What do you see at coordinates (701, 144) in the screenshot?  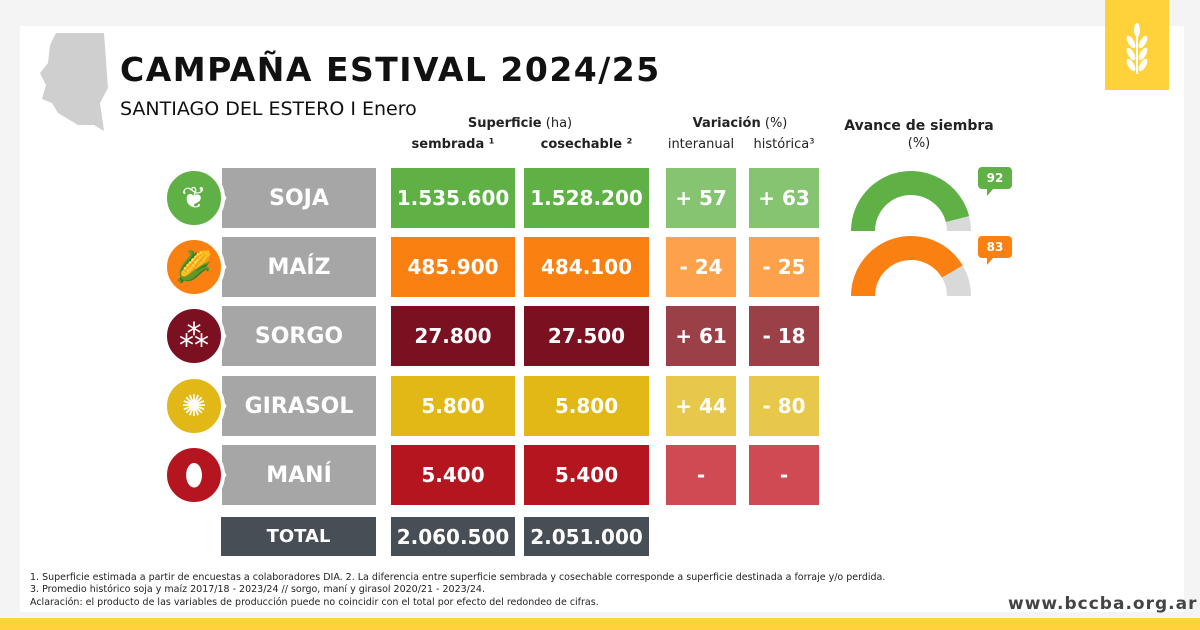 I see `interanual-header: interanual` at bounding box center [701, 144].